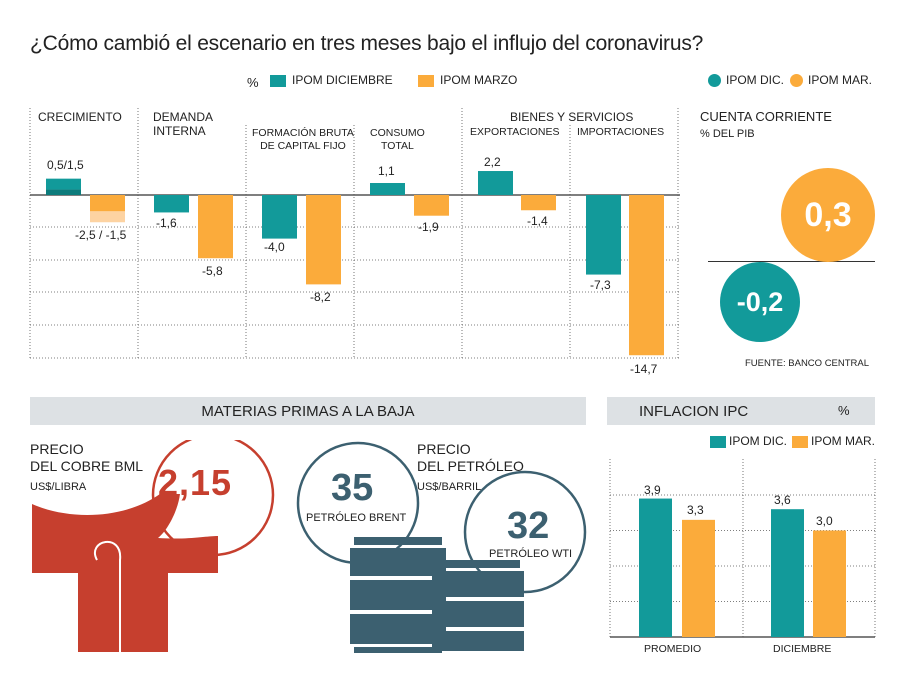 The image size is (900, 692). I want to click on value-label-imp-mar: -14,7, so click(644, 369).